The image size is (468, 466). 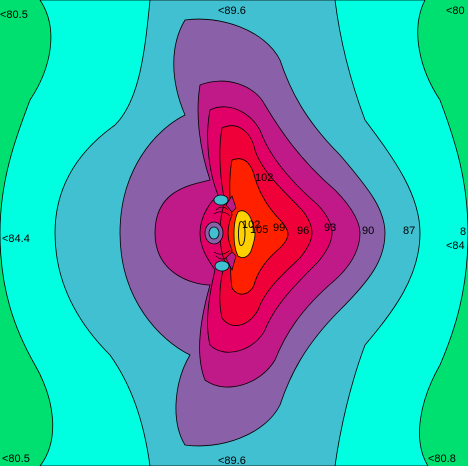 What do you see at coordinates (330, 228) in the screenshot?
I see `label-contour-93: 93` at bounding box center [330, 228].